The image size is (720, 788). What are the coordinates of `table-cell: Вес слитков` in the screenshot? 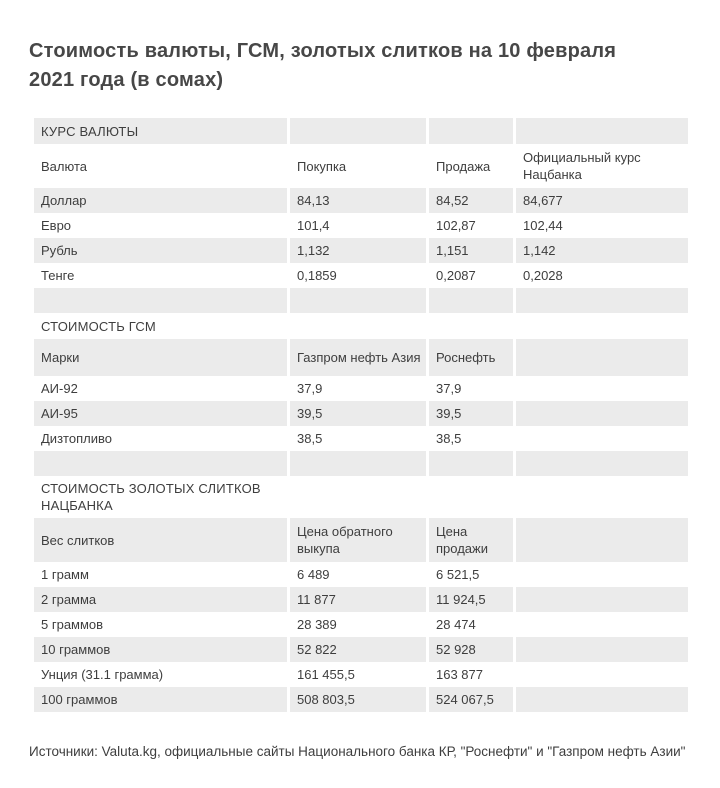 It's located at (162, 540).